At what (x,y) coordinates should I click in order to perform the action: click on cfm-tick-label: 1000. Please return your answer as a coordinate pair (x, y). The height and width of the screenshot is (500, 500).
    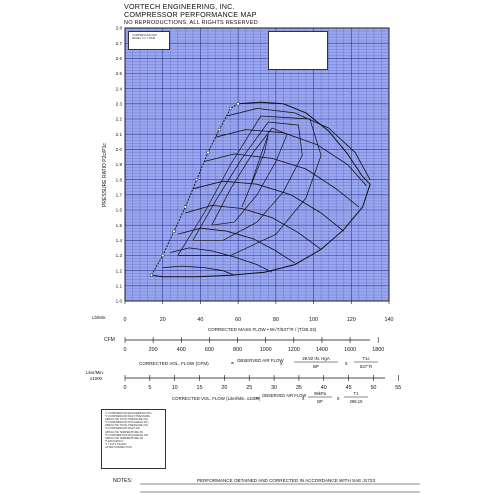
    Looking at the image, I should click on (266, 350).